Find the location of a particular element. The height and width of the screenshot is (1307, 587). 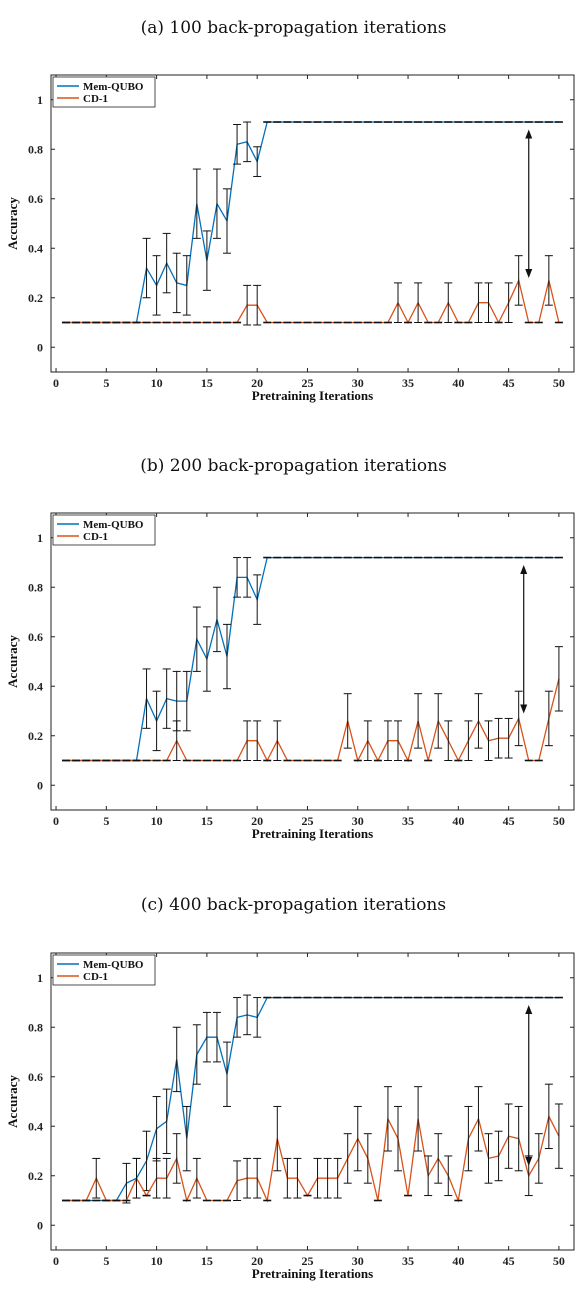

x-tick-label: 35 is located at coordinates (408, 821).